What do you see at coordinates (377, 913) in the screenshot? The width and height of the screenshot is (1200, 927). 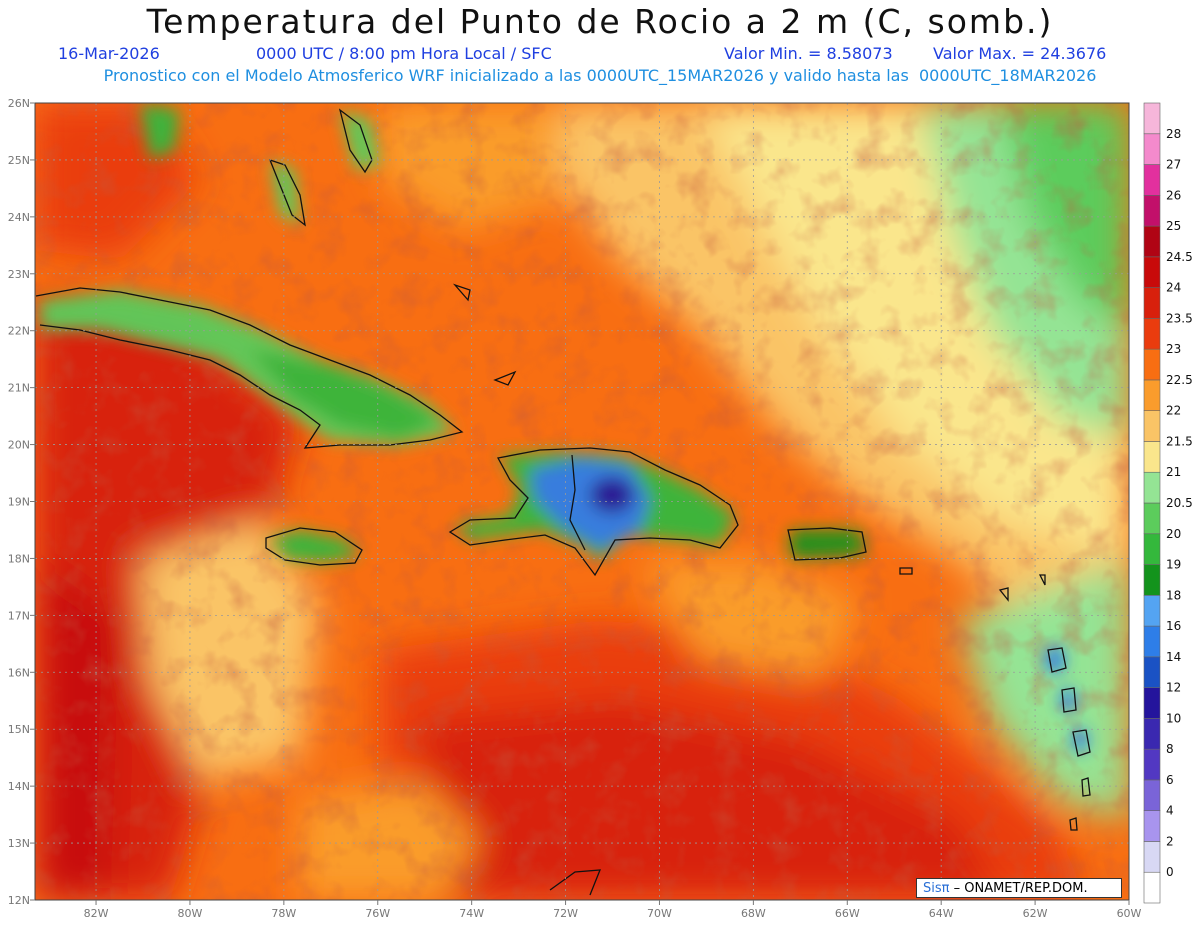 I see `lon-label: 76W` at bounding box center [377, 913].